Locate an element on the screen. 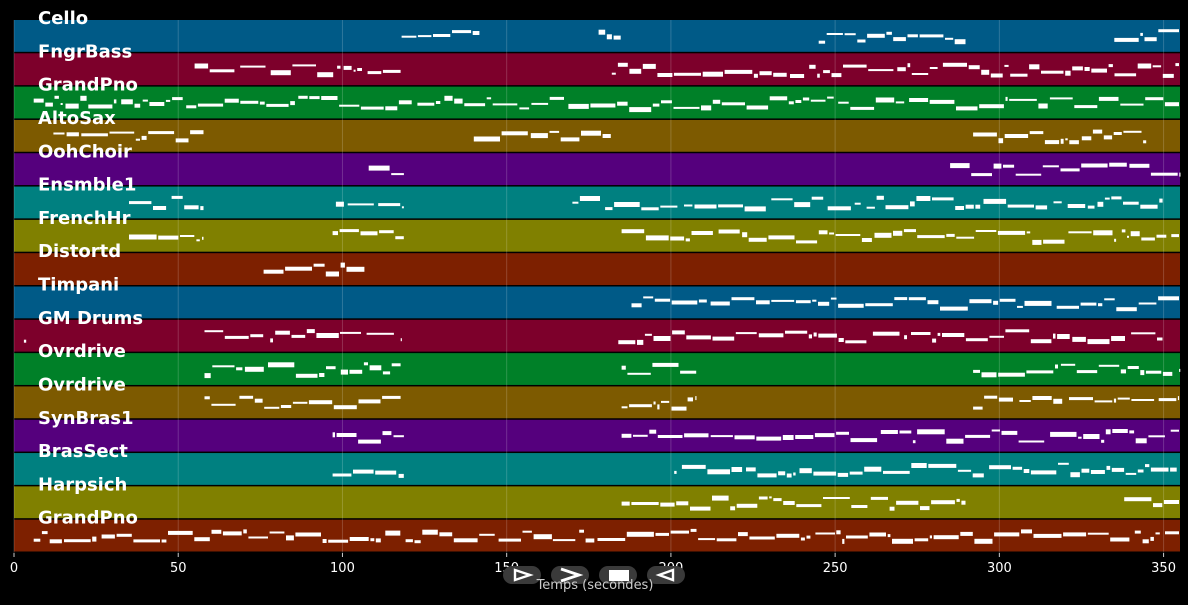 This screenshot has width=1188, height=605. play-button is located at coordinates (522, 575).